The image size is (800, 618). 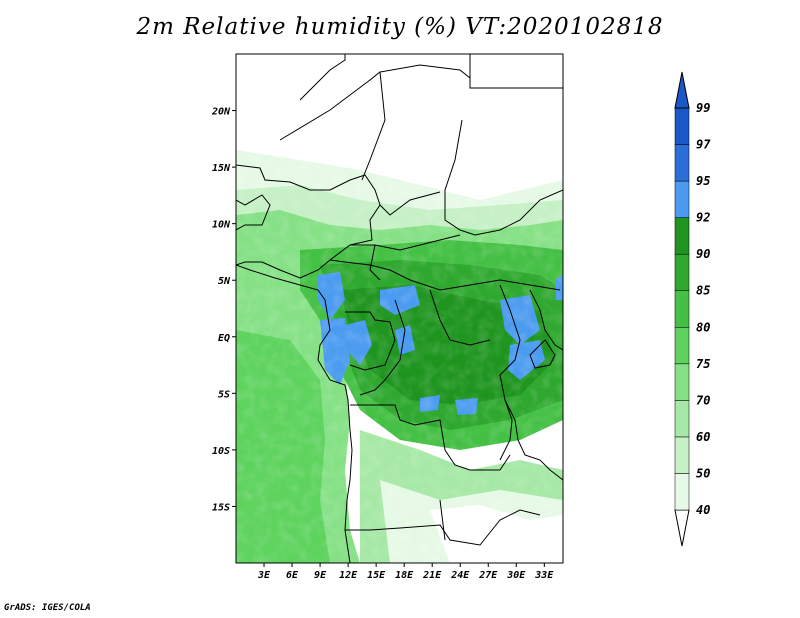 I want to click on credit-text: GrADS: IGES/COLA, so click(x=47, y=608).